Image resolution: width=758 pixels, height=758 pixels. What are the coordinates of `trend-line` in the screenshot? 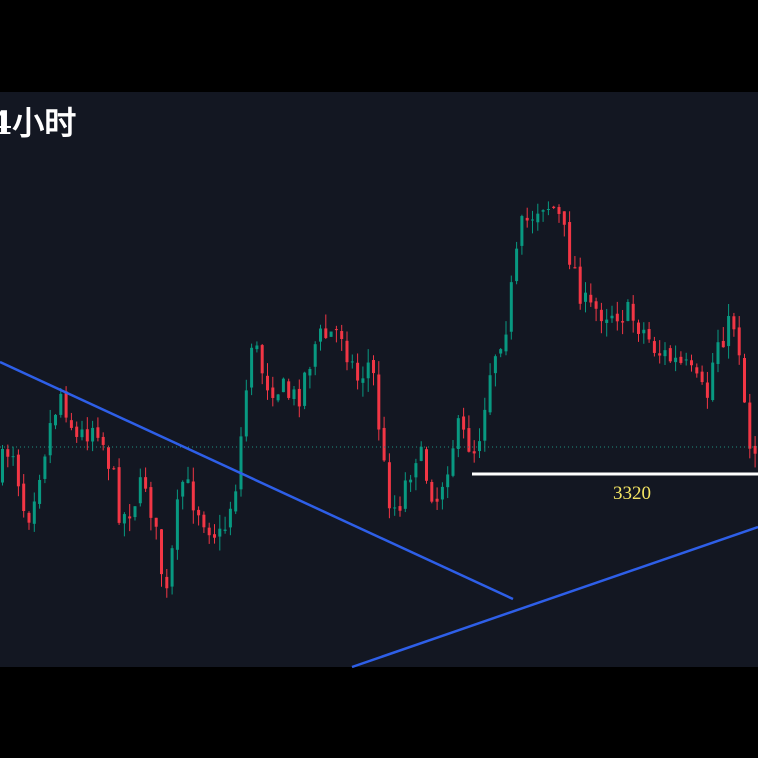 It's located at (554, 597).